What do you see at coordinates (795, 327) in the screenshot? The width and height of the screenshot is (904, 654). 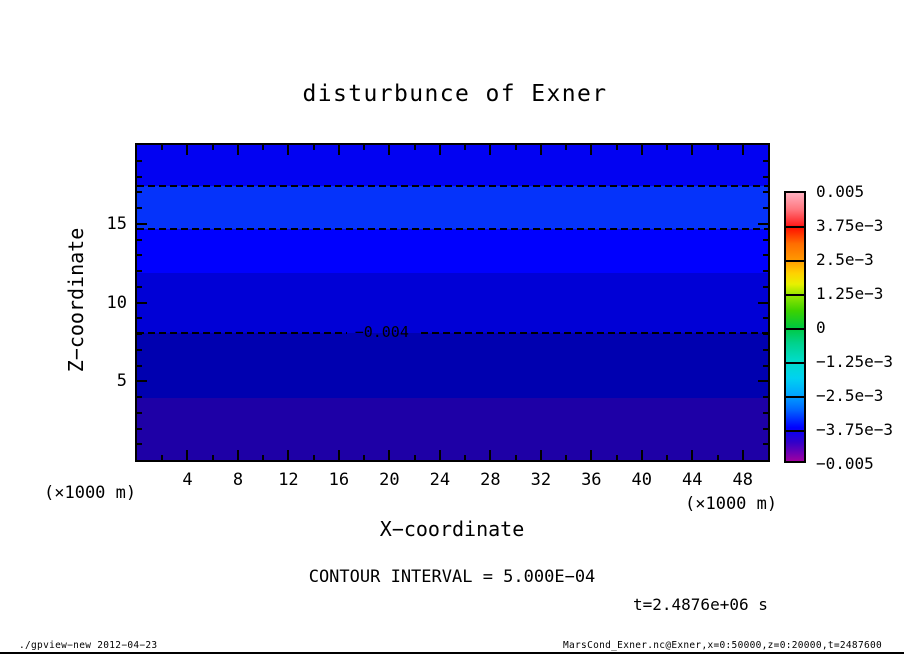 I see `colorbar` at bounding box center [795, 327].